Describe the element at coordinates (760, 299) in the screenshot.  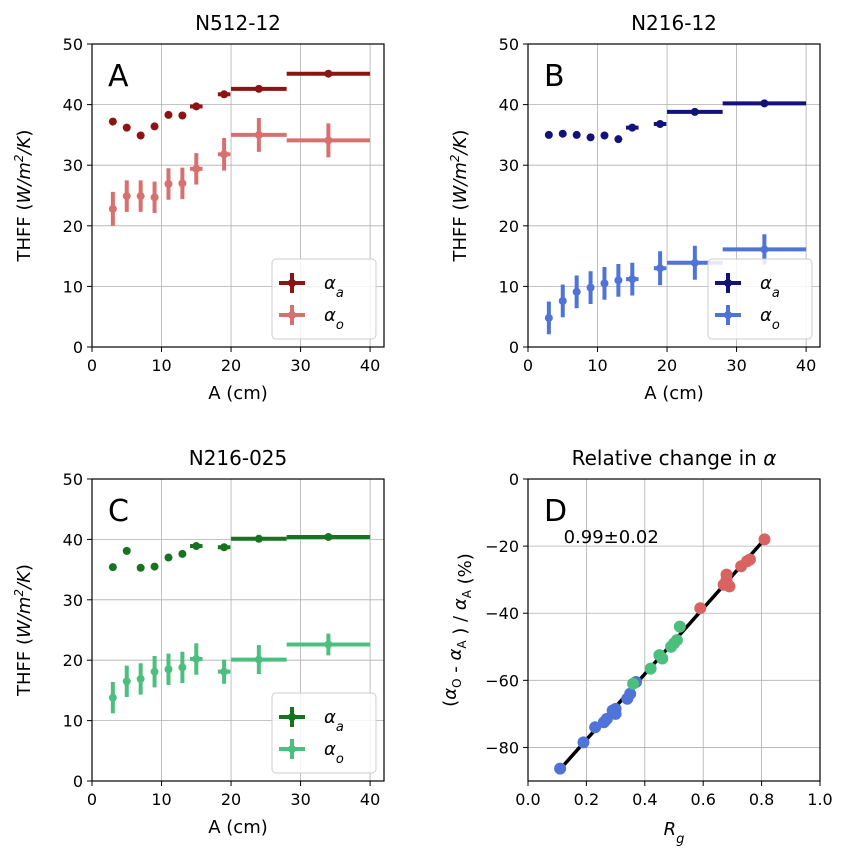
I see `legend-box` at that location.